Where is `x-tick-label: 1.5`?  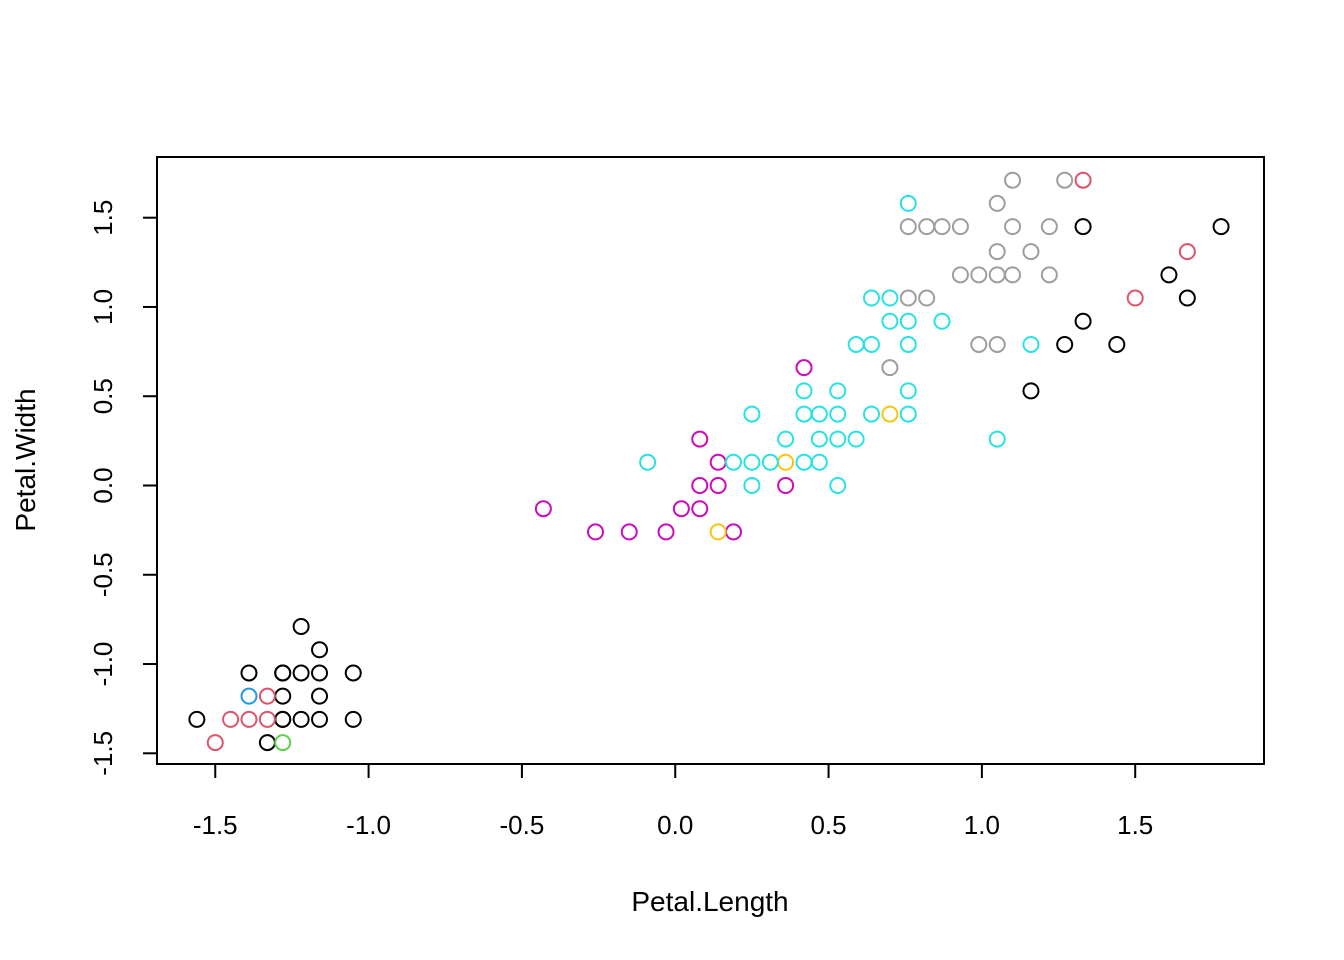 x-tick-label: 1.5 is located at coordinates (1135, 825).